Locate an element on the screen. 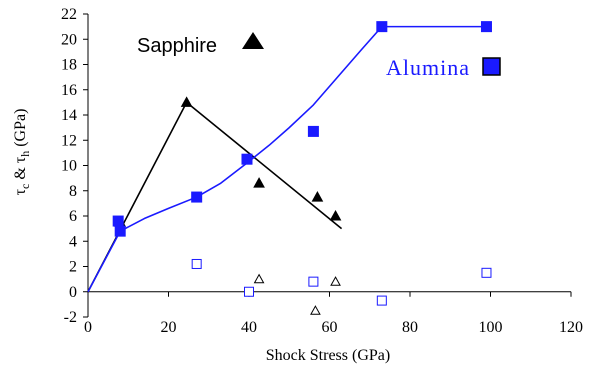  x-tick-label: 40 is located at coordinates (249, 327).